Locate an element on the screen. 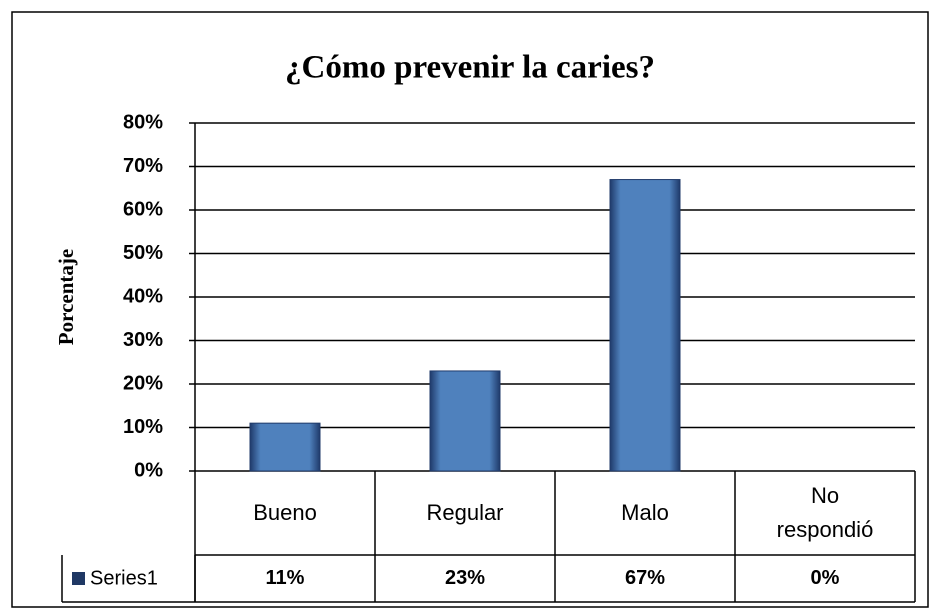  legend-label: Series1 is located at coordinates (124, 578).